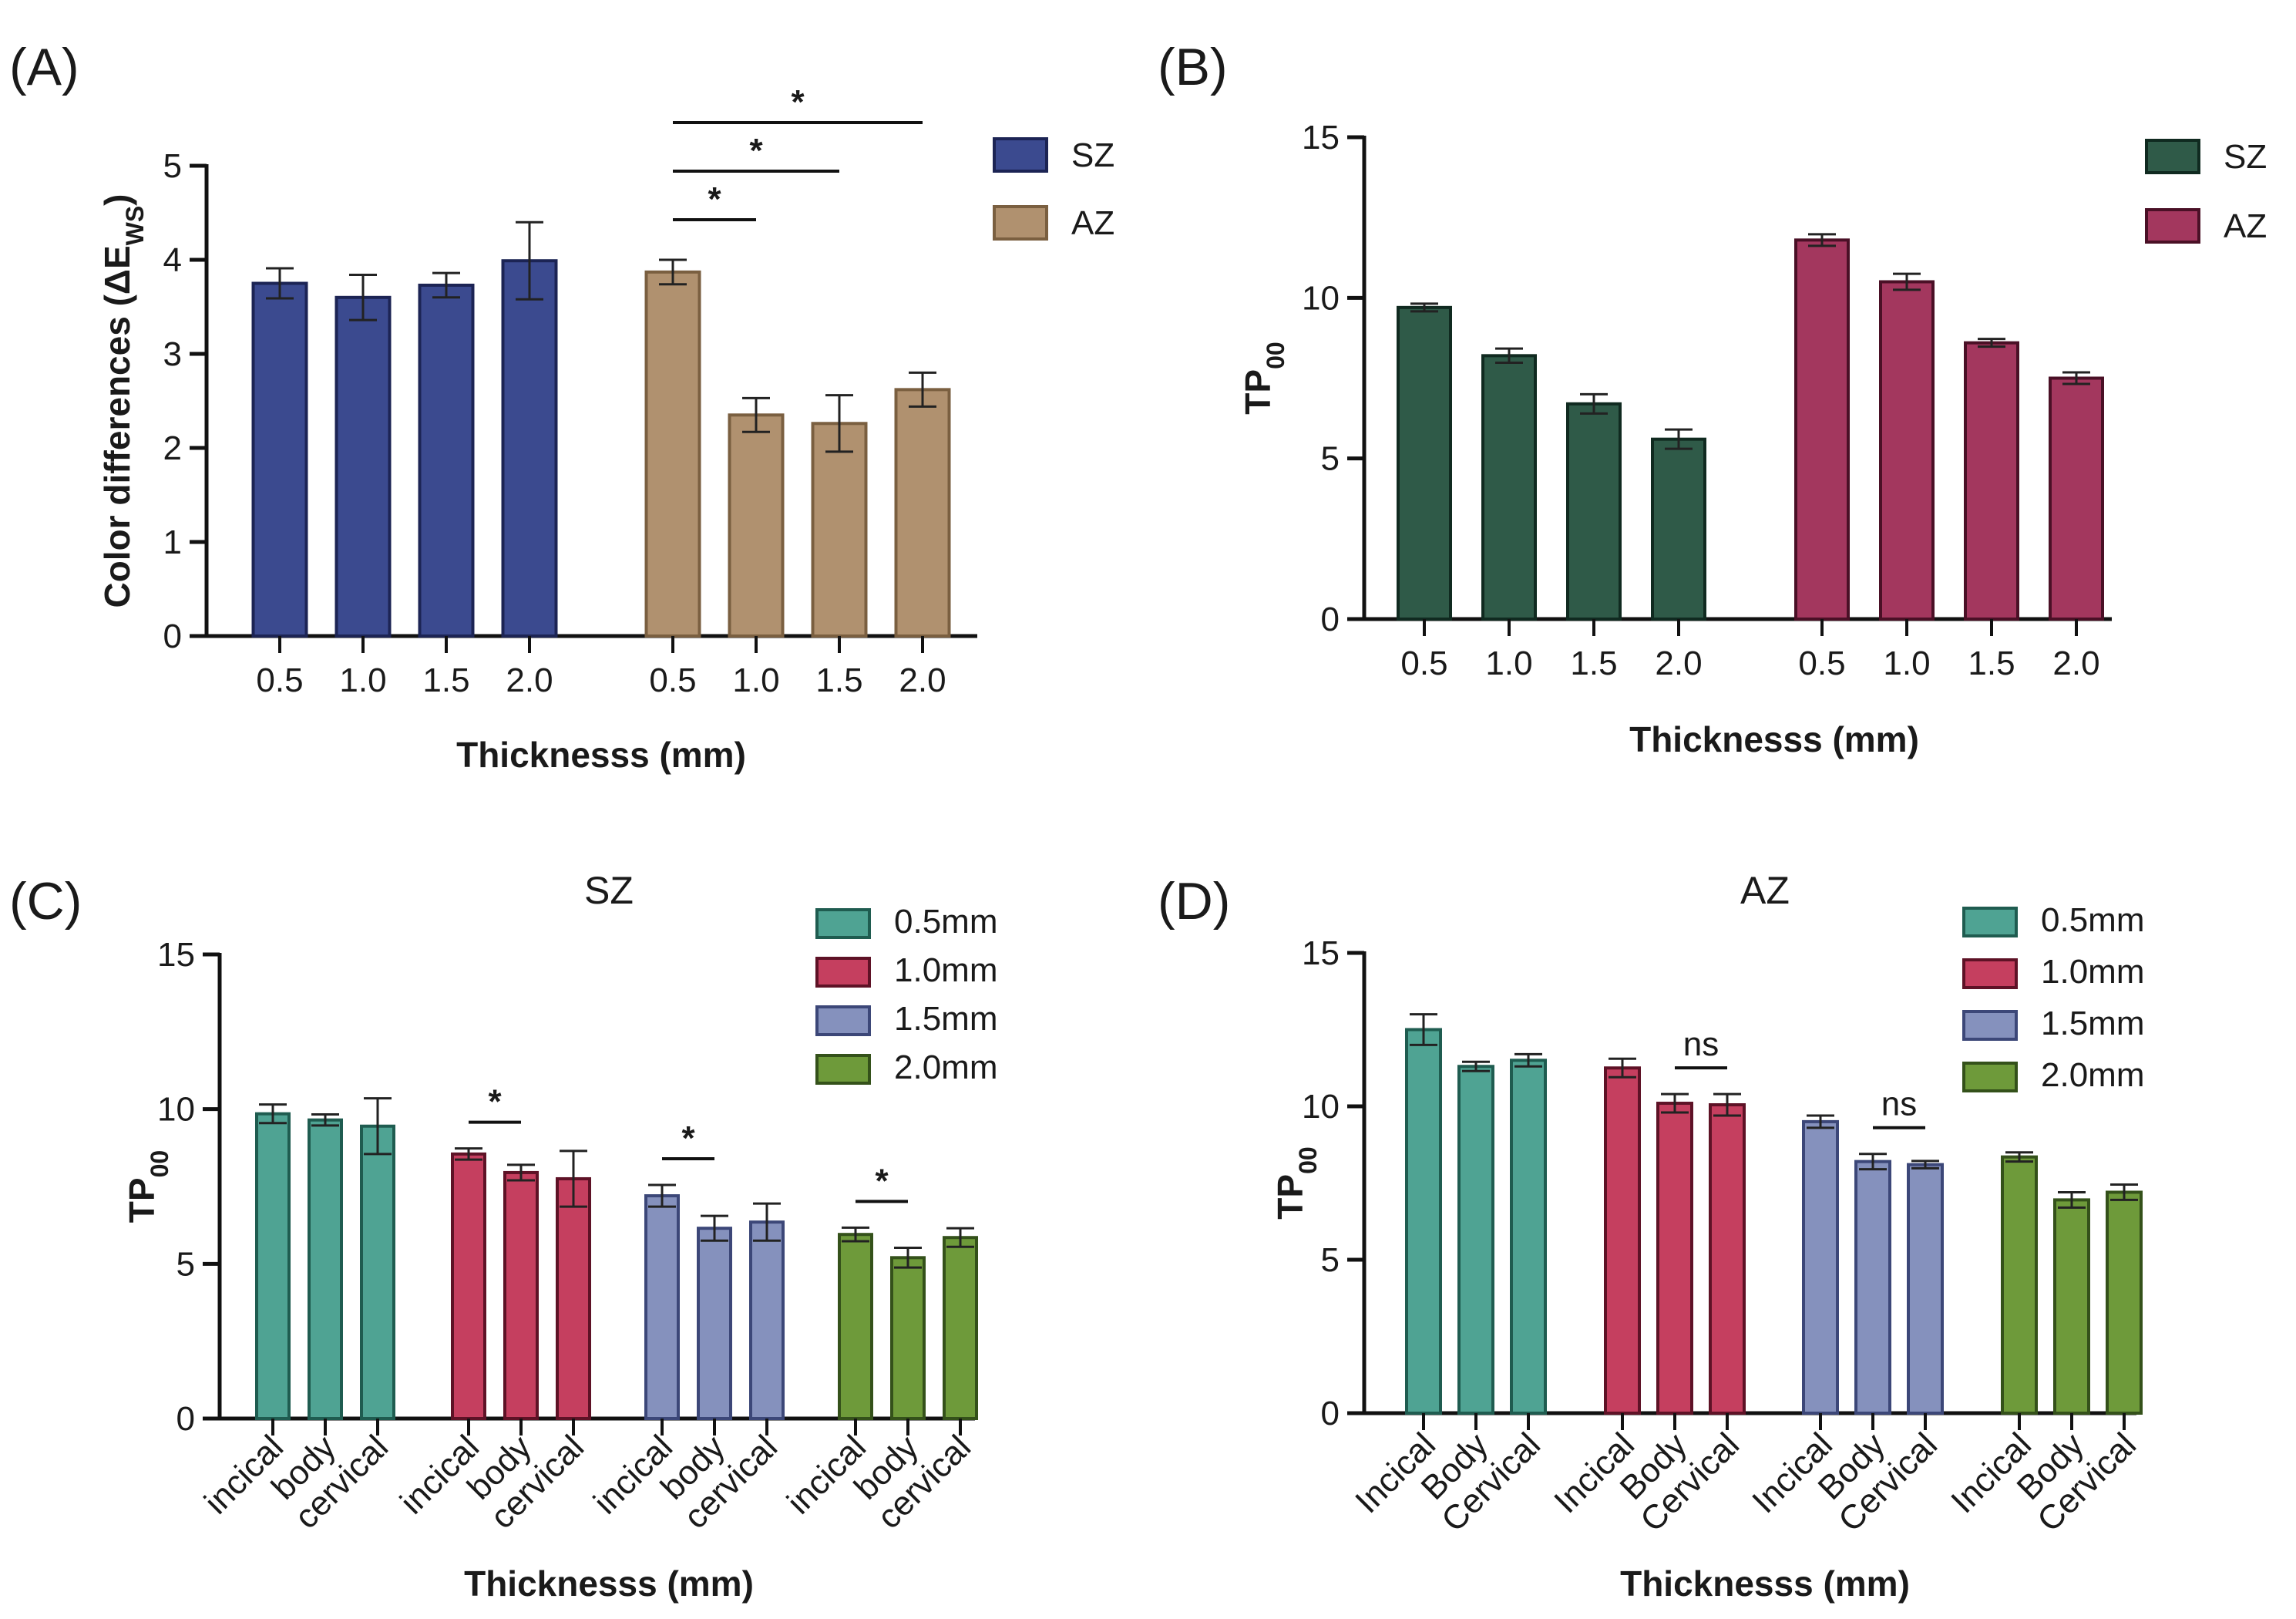 This screenshot has height=1619, width=2296. Describe the element at coordinates (2245, 157) in the screenshot. I see `legend-label: SZ` at that location.